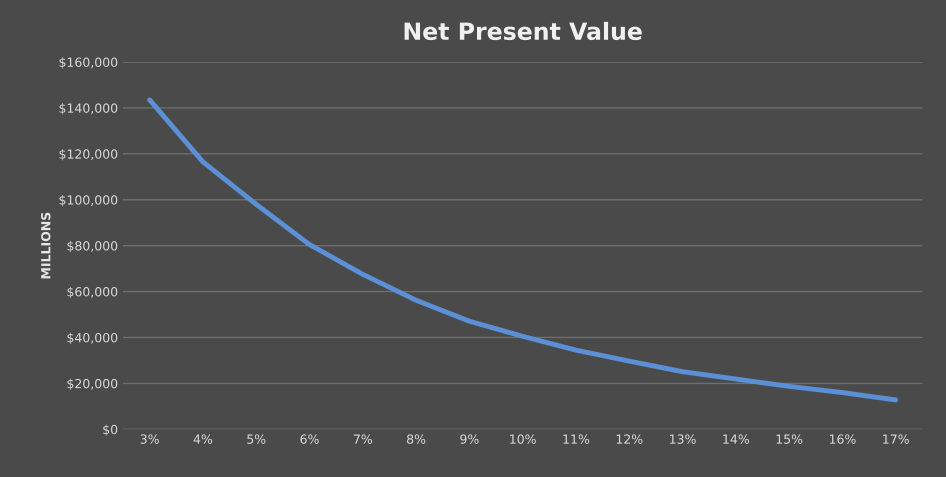 The image size is (946, 477). Describe the element at coordinates (629, 439) in the screenshot. I see `x-tick-label: 12%` at that location.